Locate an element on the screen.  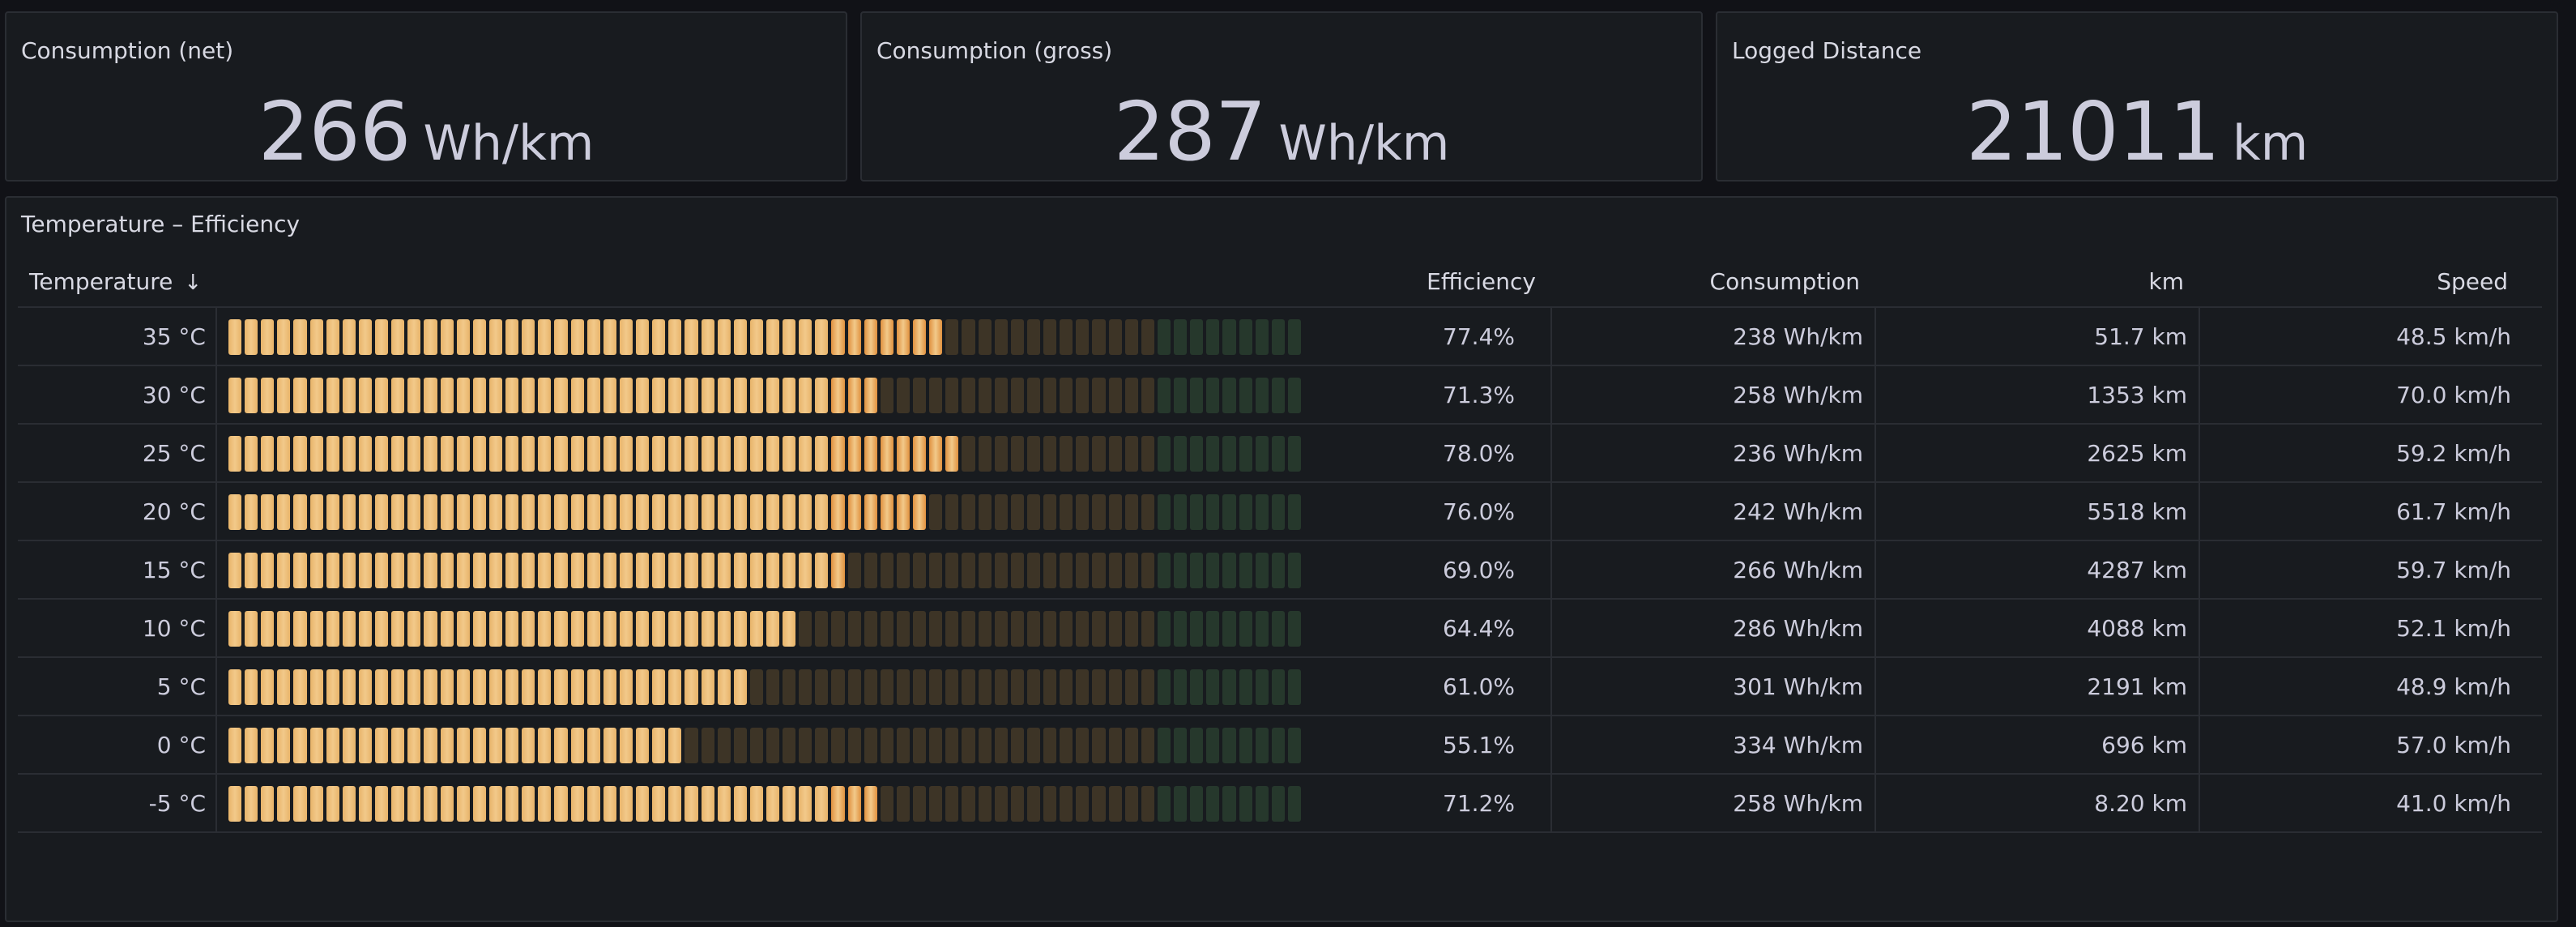
cell-consumption: 286 Wh/km is located at coordinates (1712, 628).